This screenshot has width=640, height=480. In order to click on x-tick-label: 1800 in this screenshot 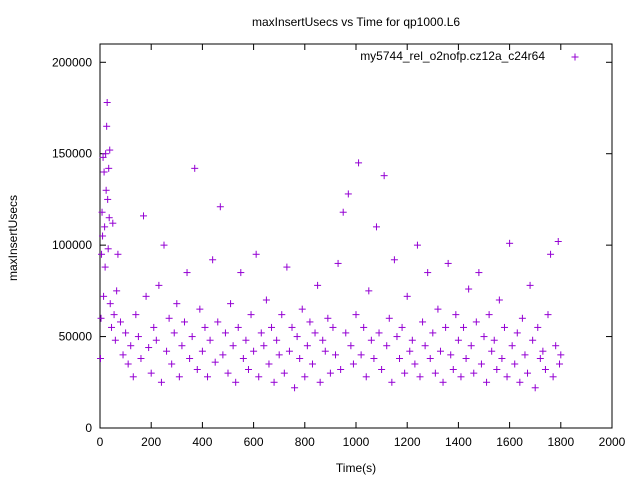, I will do `click(560, 442)`.